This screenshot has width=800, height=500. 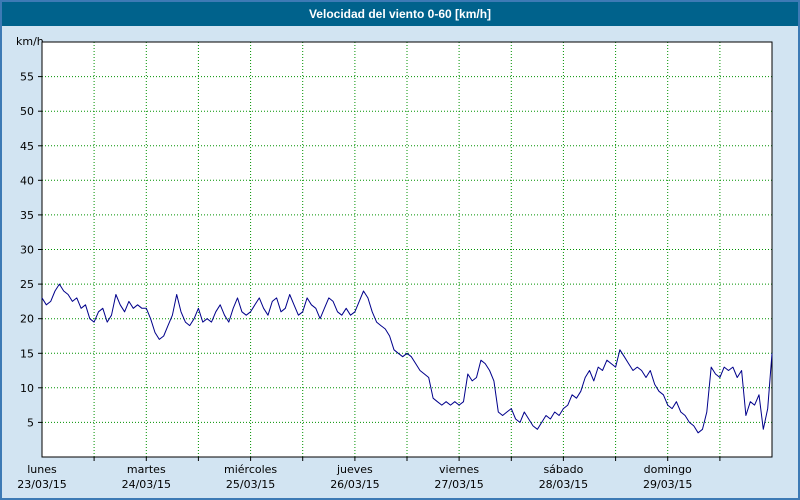 What do you see at coordinates (146, 484) in the screenshot?
I see `svg-text: 24/03/15` at bounding box center [146, 484].